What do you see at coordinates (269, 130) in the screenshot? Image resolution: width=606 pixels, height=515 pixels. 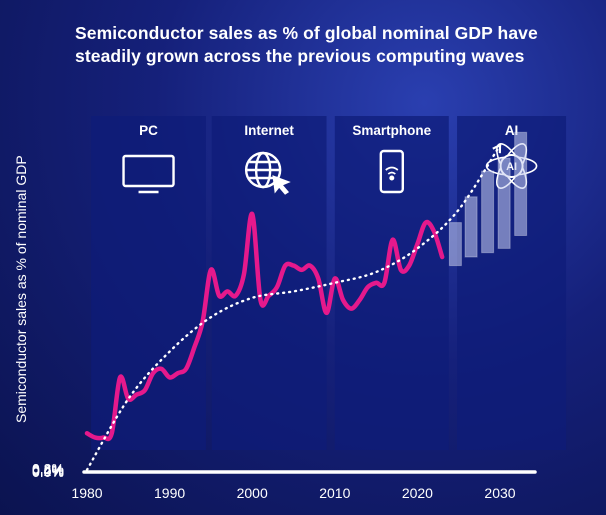 I see `era-label-internet: Internet` at bounding box center [269, 130].